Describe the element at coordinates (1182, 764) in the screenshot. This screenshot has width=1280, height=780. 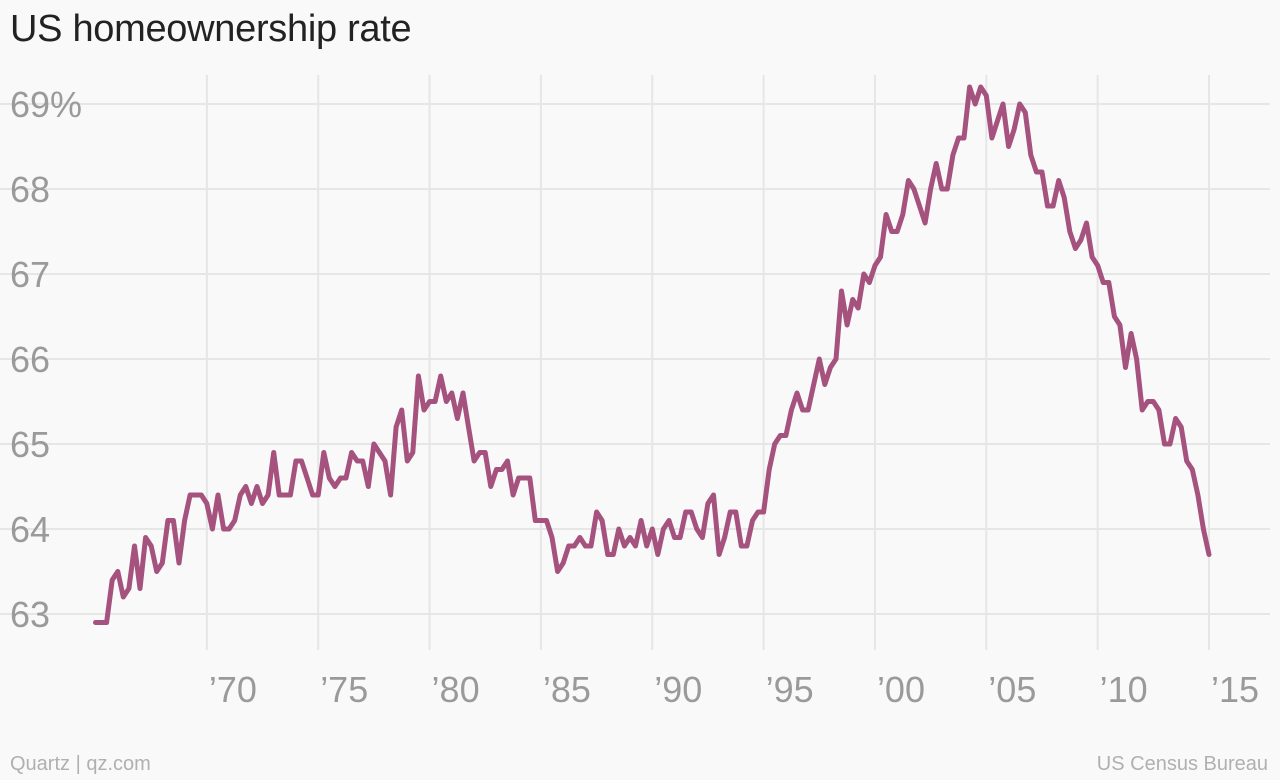
I see `footer-source: US Census Bureau` at that location.